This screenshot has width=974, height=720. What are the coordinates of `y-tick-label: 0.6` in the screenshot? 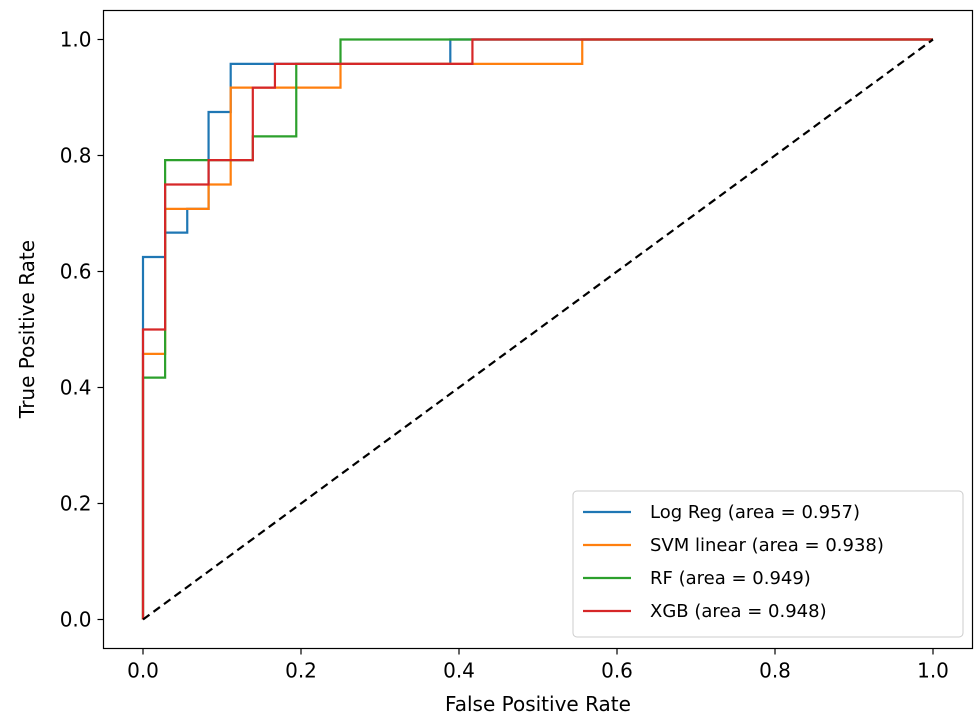 It's located at (76, 272).